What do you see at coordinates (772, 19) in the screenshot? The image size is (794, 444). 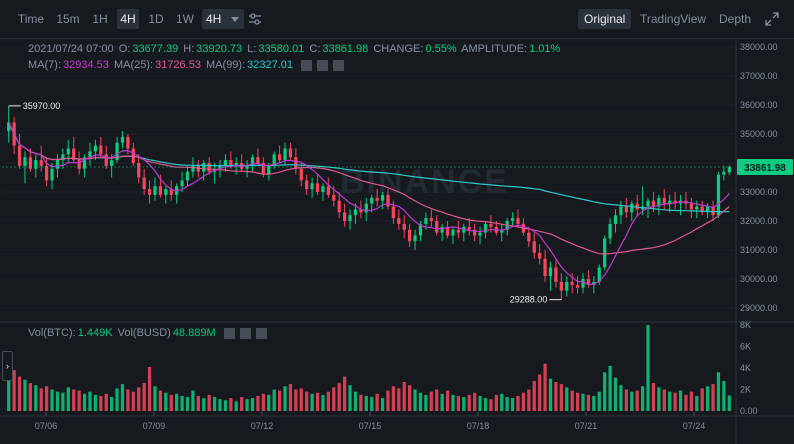 I see `expand-icon` at bounding box center [772, 19].